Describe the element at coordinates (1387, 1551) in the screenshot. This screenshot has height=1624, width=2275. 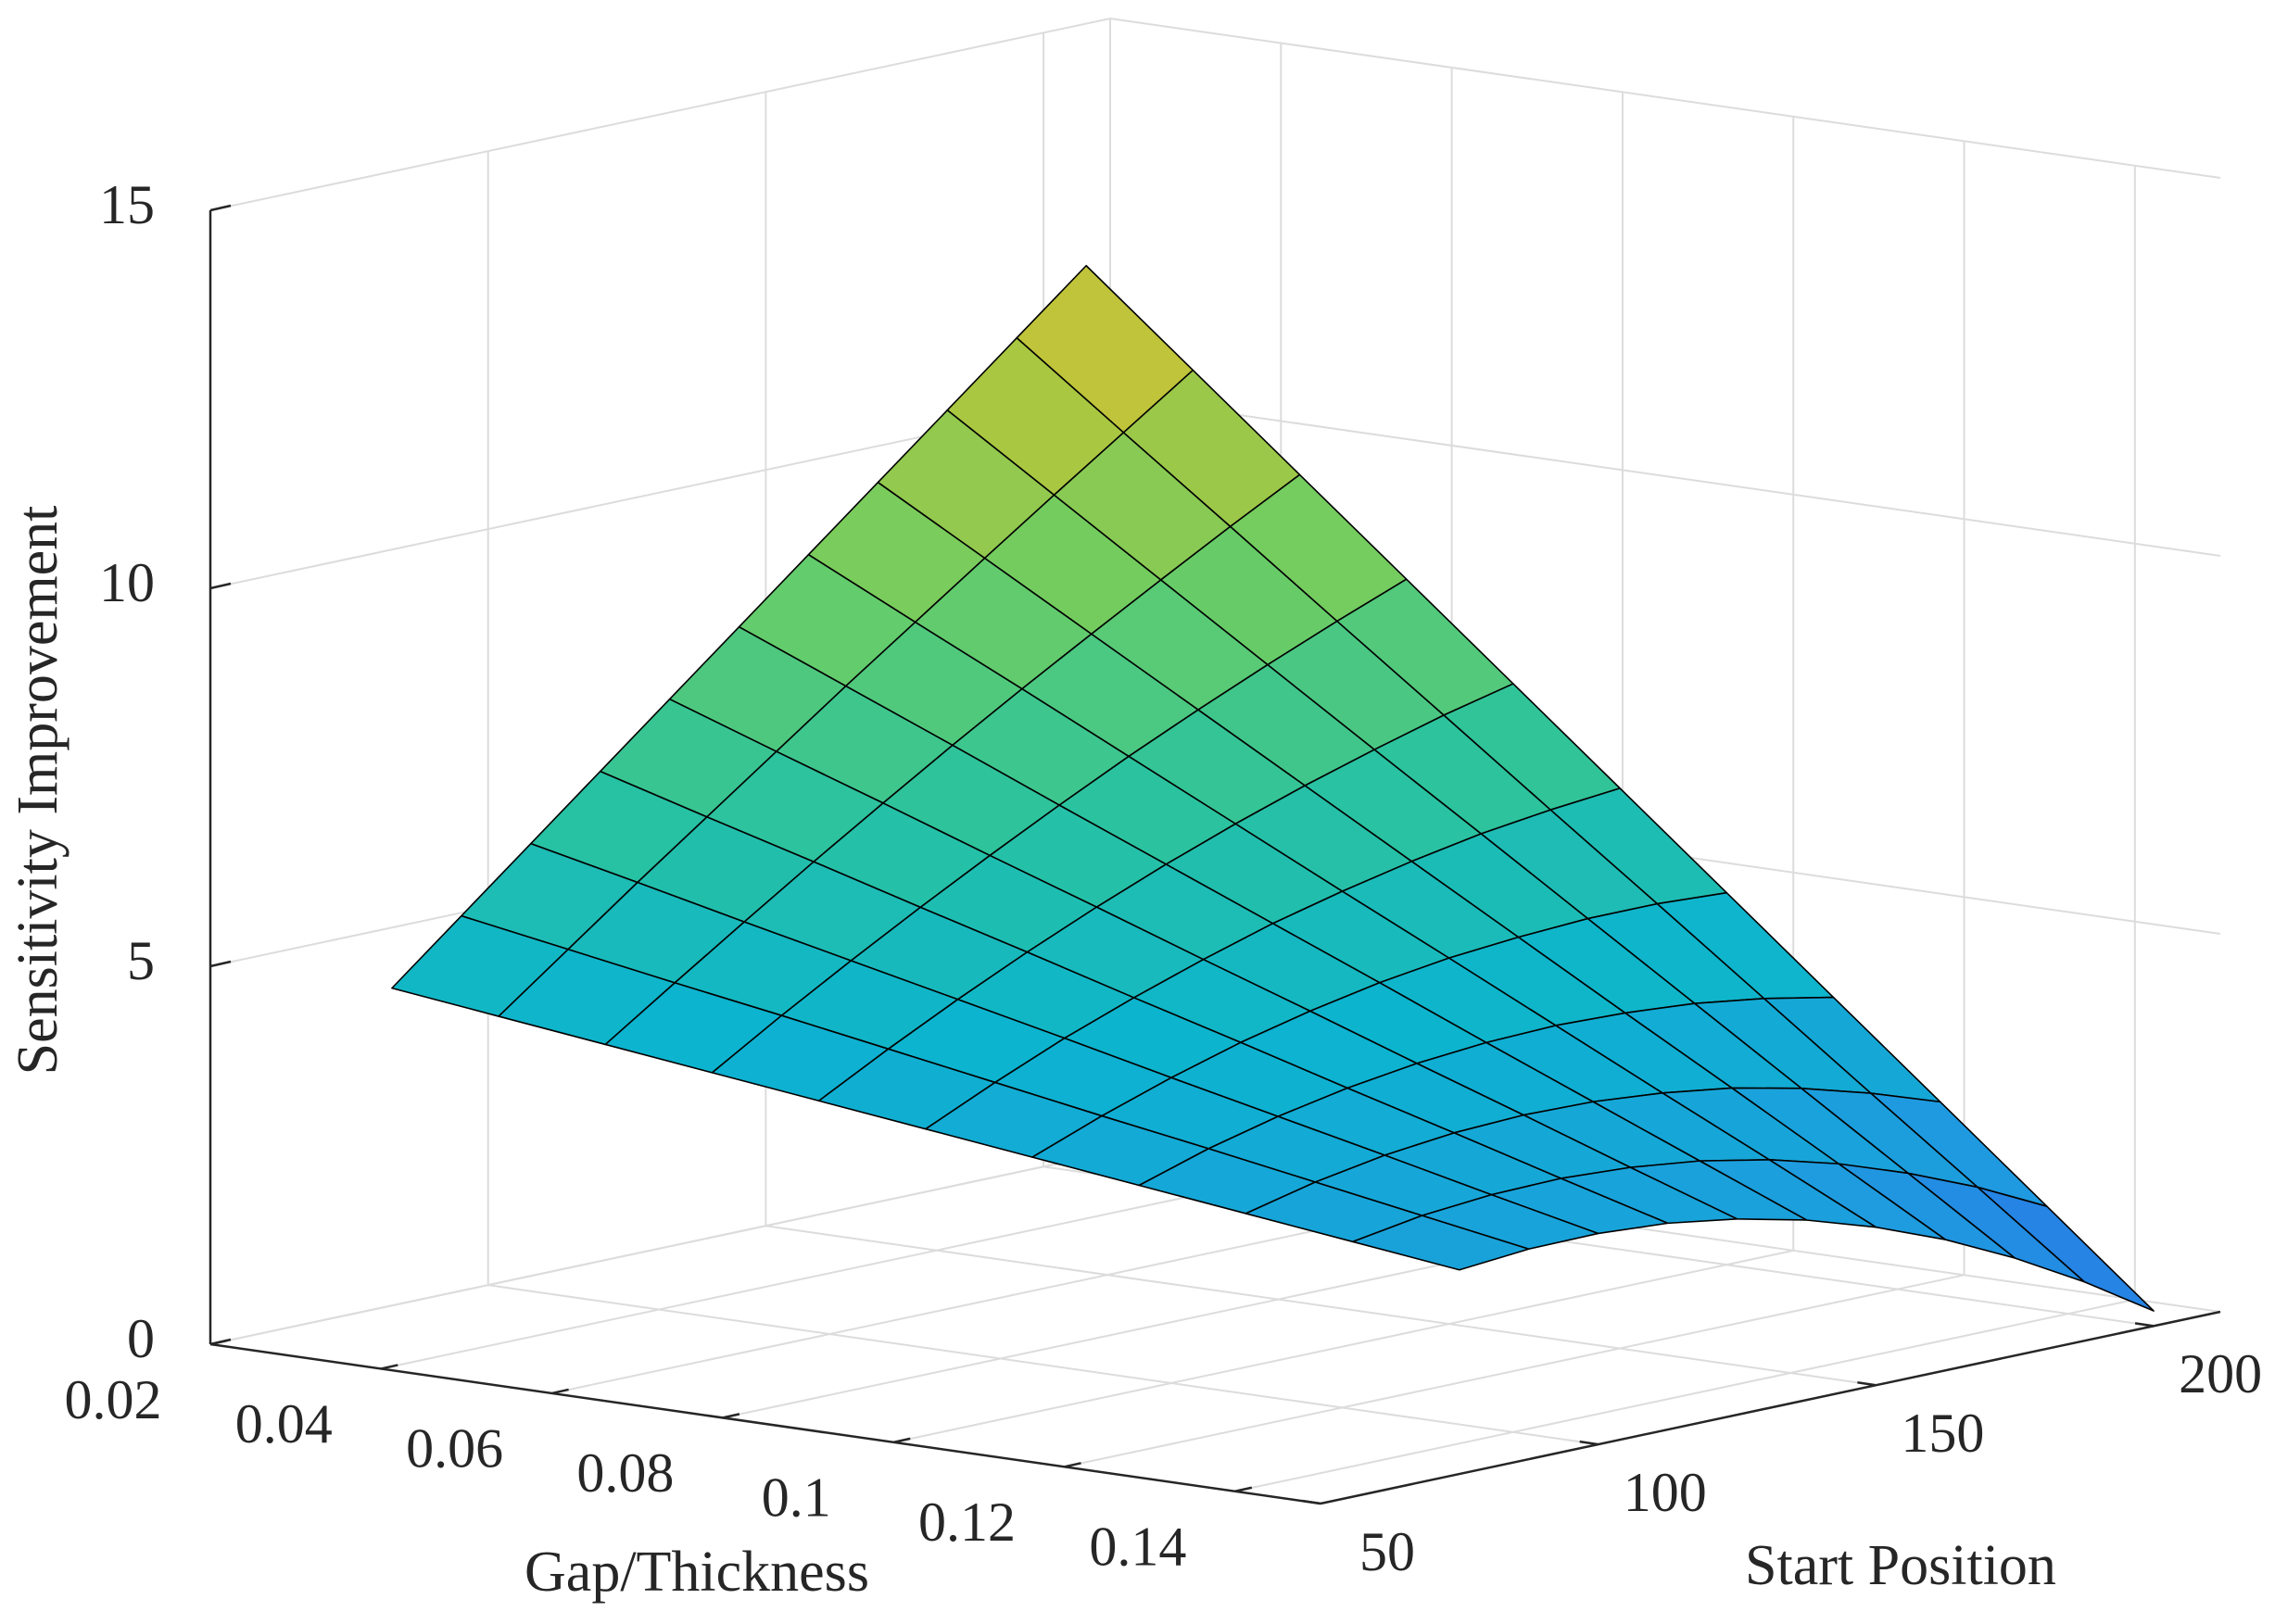
I see `y-tick-label: 50` at that location.